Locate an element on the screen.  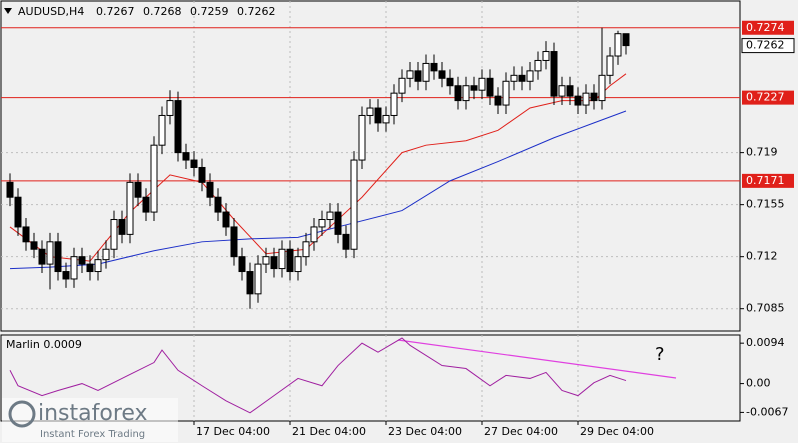
oscillator-line is located at coordinates (318, 375).